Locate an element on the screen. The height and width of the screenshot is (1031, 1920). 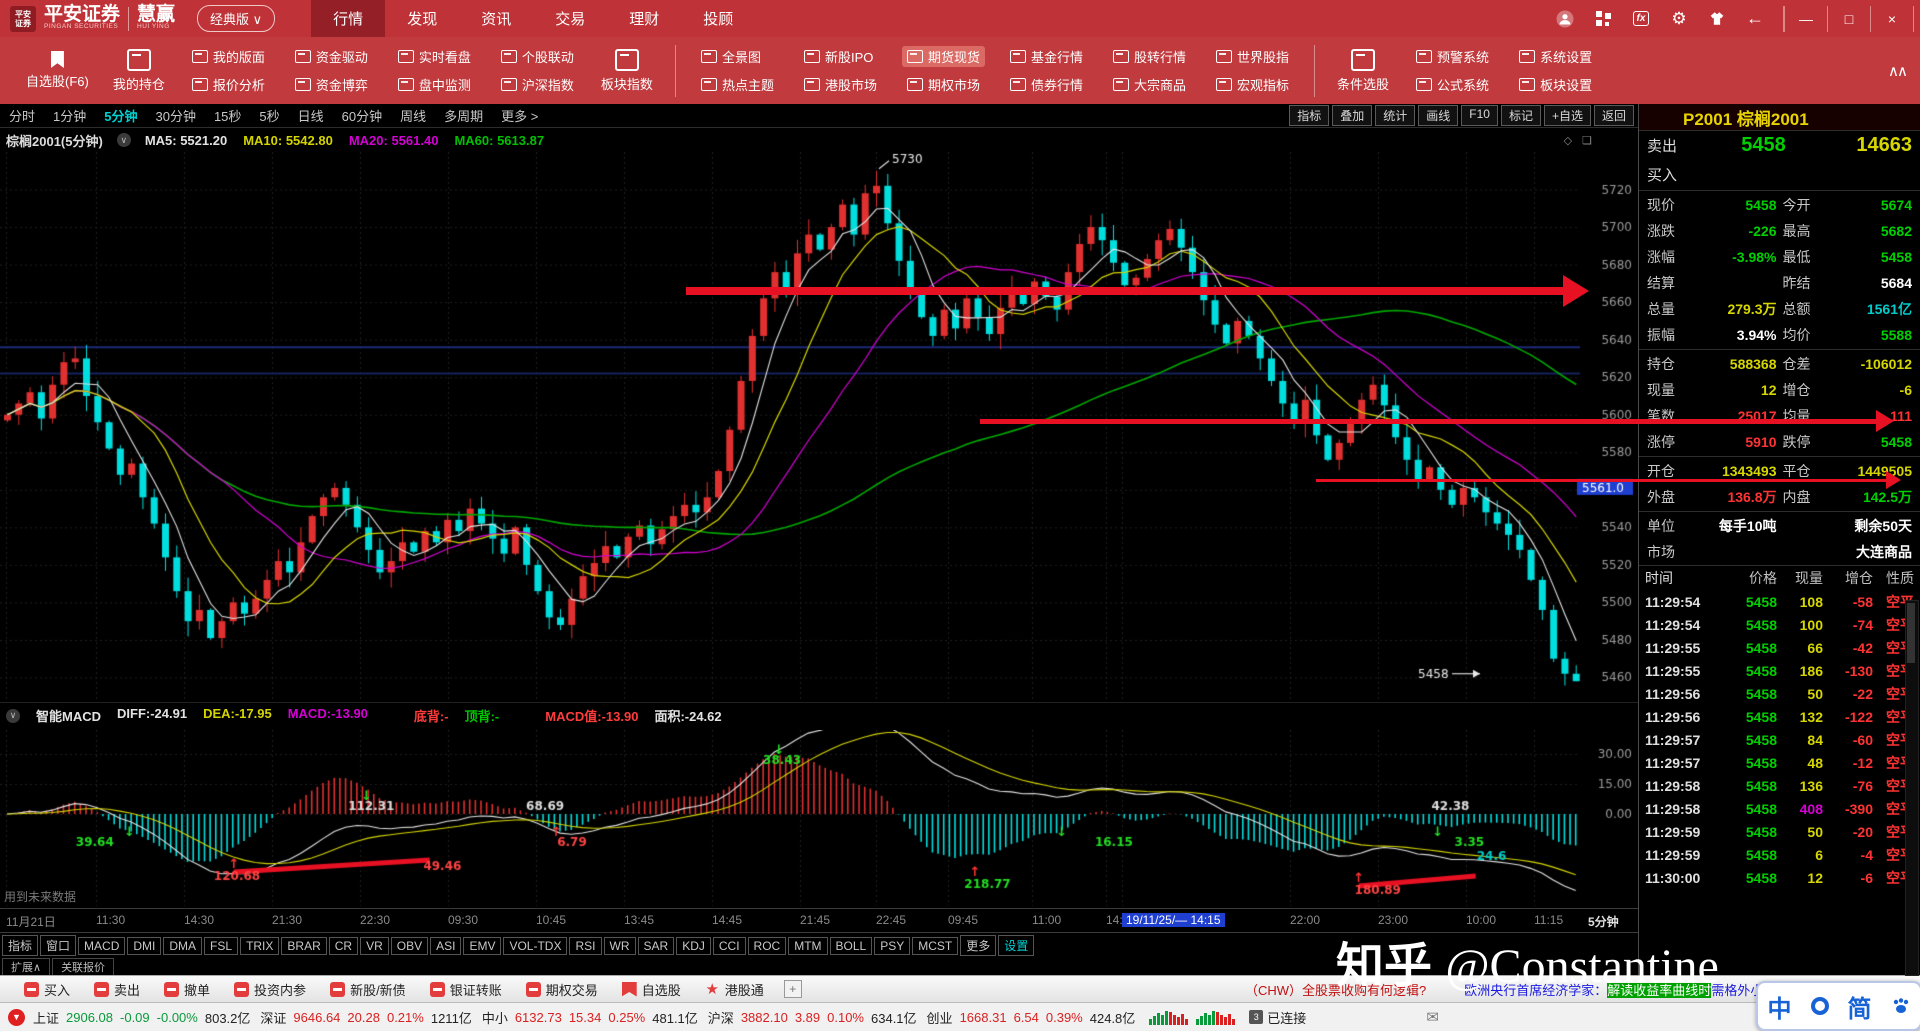
tab-DMI: DMI is located at coordinates (144, 945).